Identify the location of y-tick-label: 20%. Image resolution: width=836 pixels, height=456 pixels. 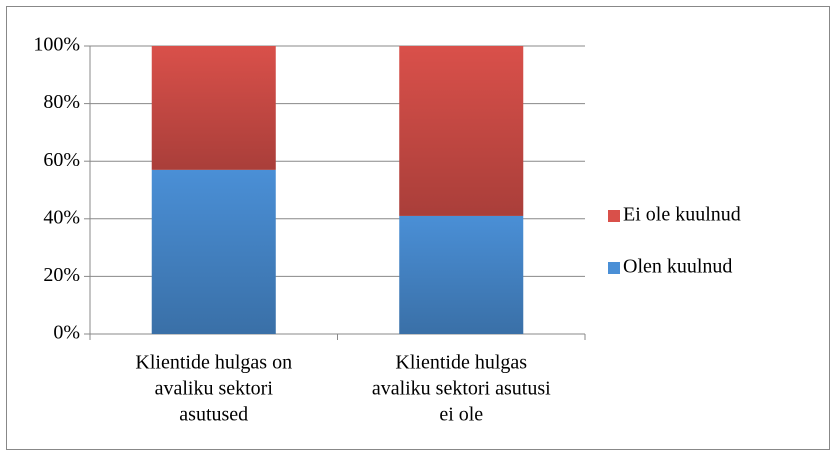
(61, 275).